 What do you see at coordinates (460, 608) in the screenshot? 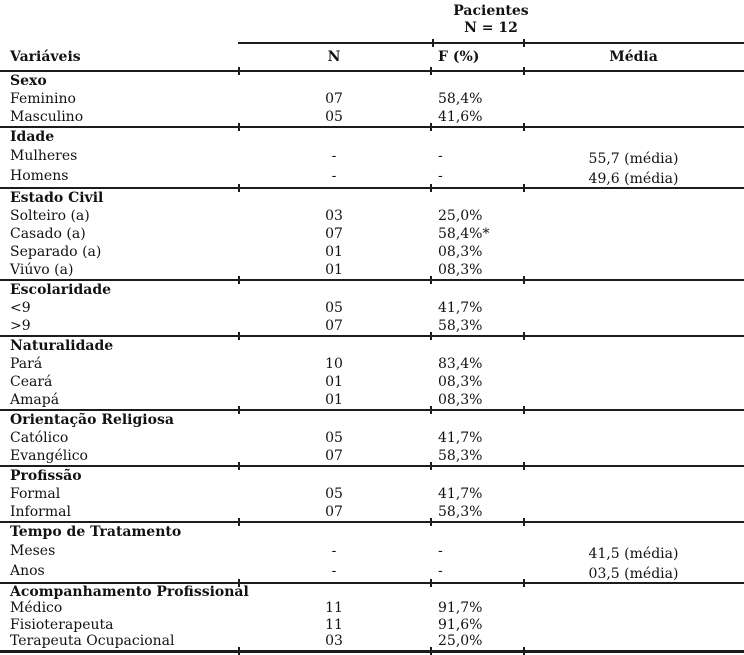
I see `f-percent-value: 91,7%` at bounding box center [460, 608].